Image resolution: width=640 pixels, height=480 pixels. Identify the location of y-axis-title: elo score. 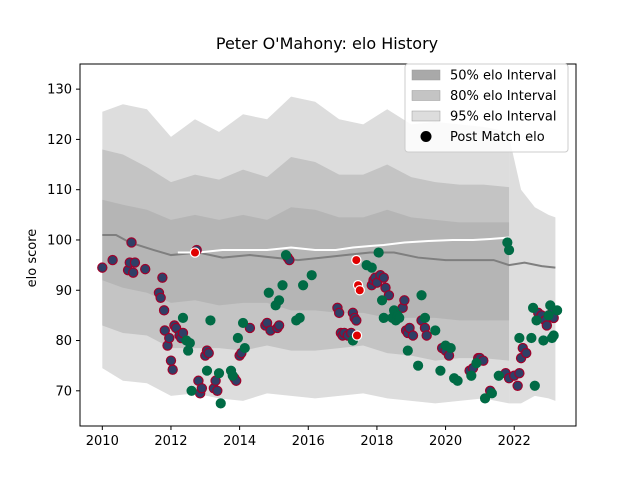
(32, 258).